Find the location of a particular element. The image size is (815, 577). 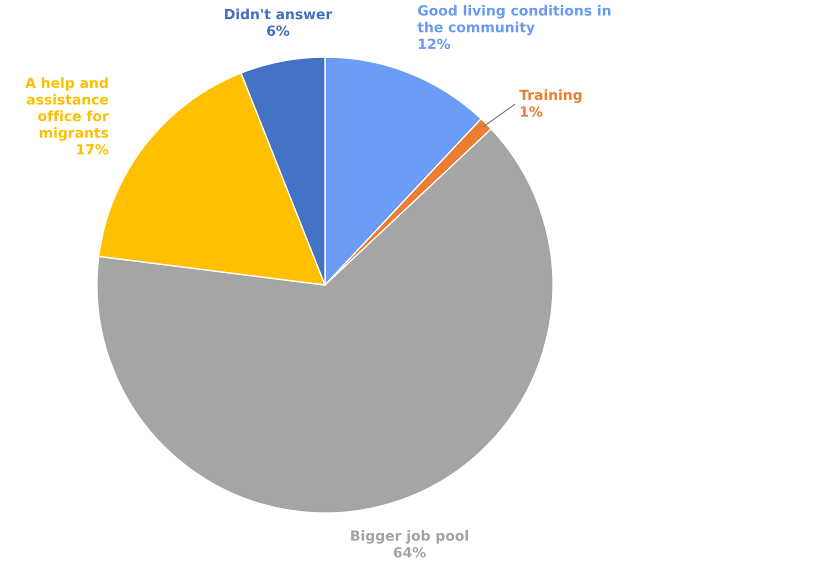

data-label: 17% is located at coordinates (92, 149).